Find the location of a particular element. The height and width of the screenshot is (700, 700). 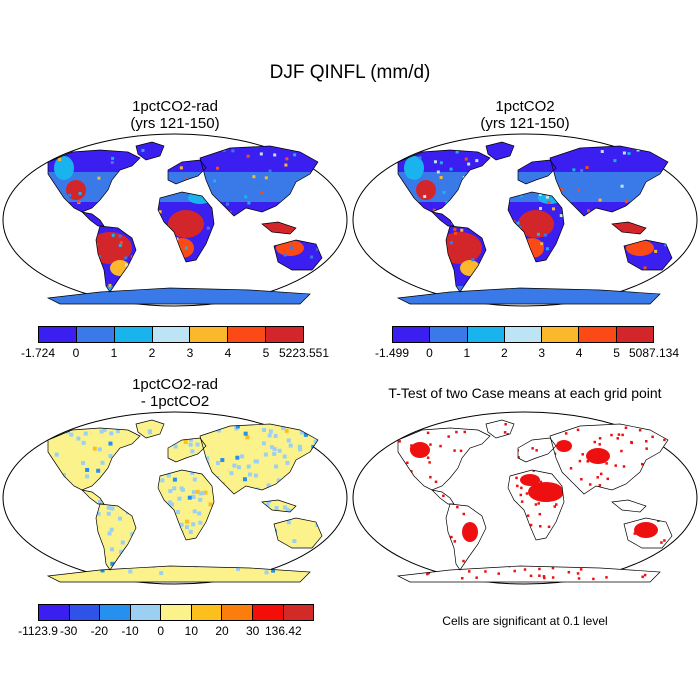

colorbar-2-labels: -1.499 0 1 2 3 4 5 5087.134 is located at coordinates (527, 354).